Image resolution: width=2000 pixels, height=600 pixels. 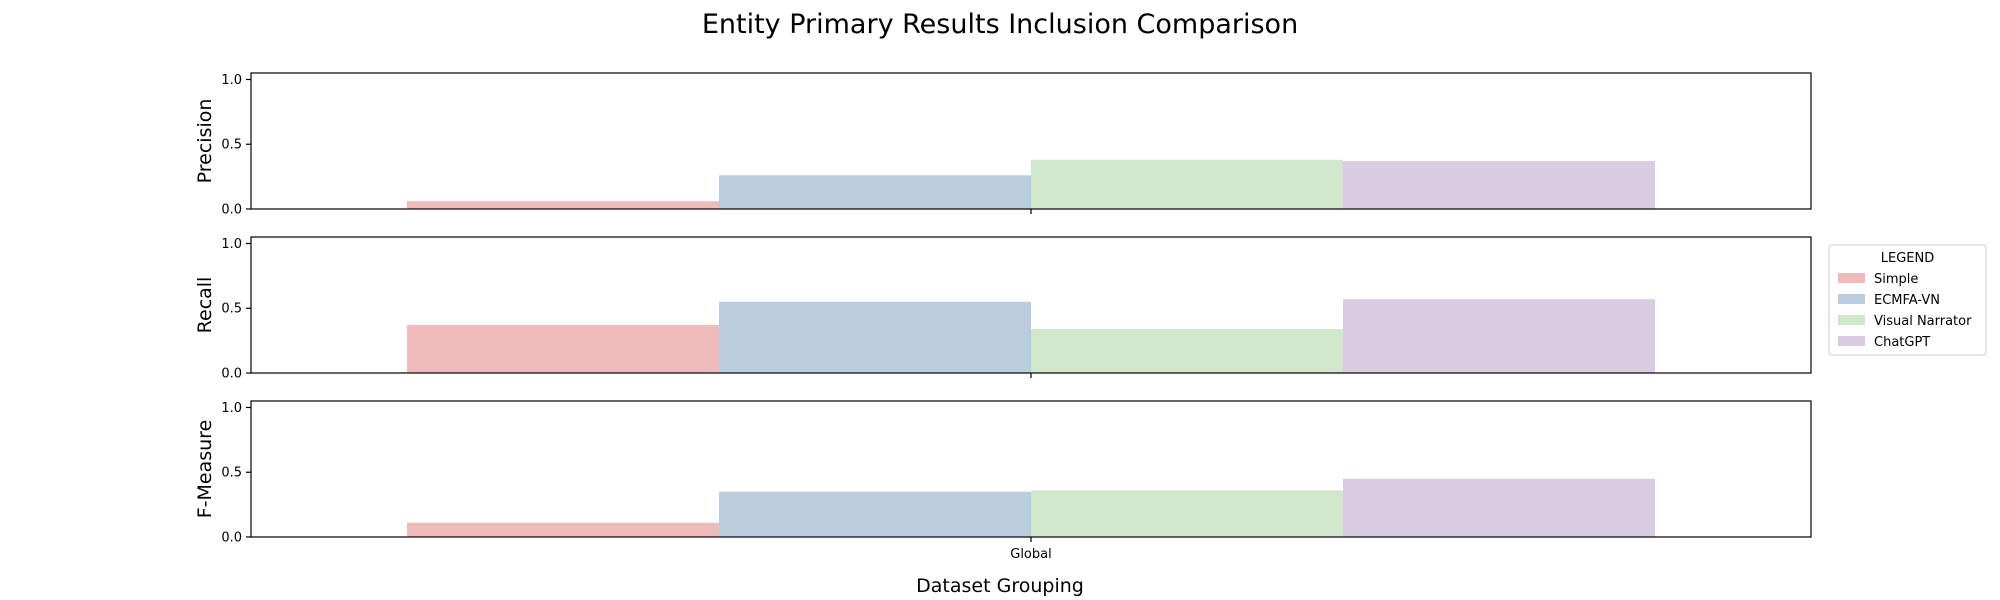 What do you see at coordinates (1851, 278) in the screenshot?
I see `legend-swatch-simple` at bounding box center [1851, 278].